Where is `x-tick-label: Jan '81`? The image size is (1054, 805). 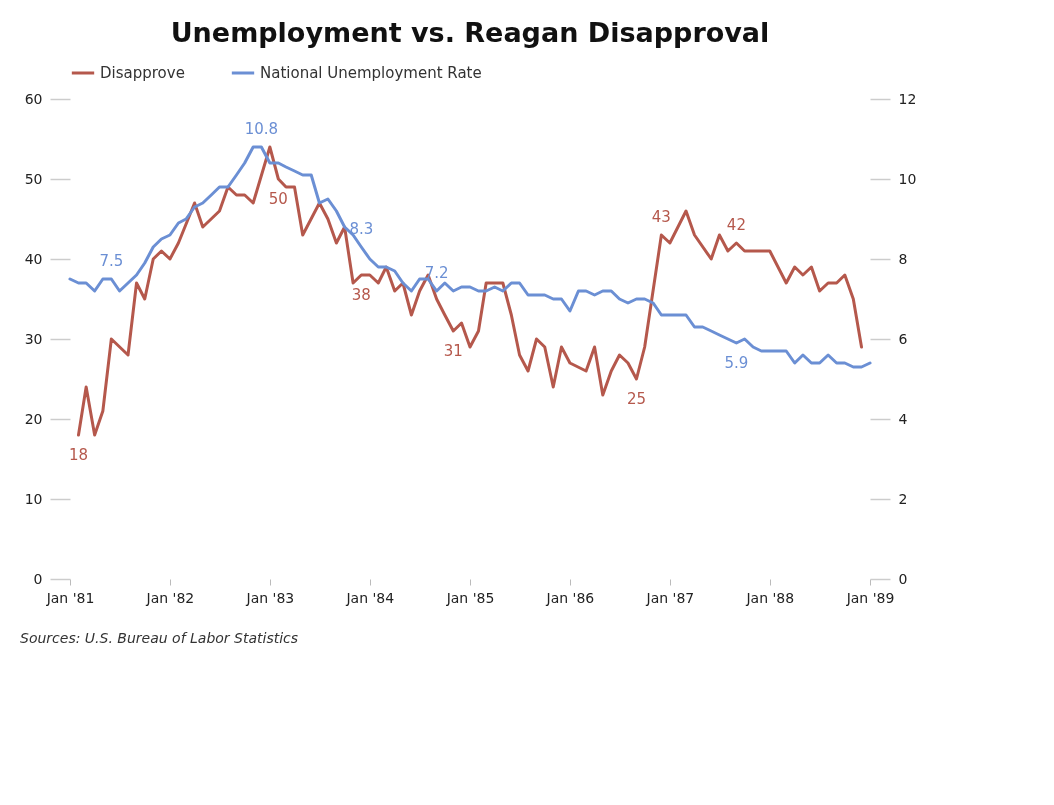
x-tick-label: Jan '81 is located at coordinates (70, 597).